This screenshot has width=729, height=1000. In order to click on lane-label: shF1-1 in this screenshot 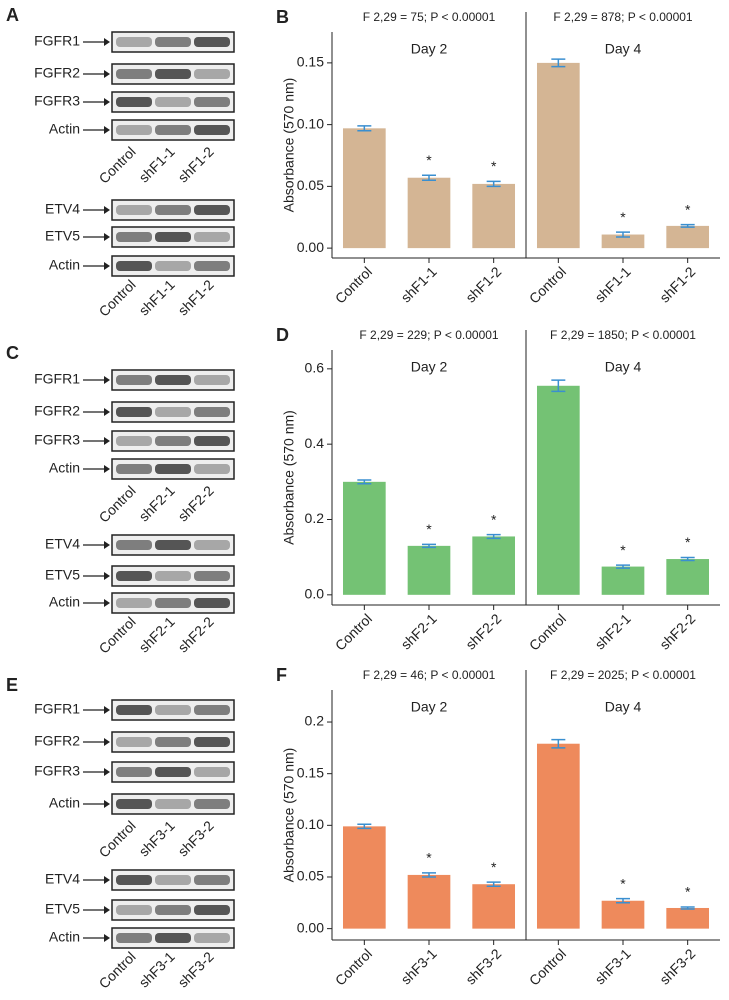, I will do `click(157, 164)`.